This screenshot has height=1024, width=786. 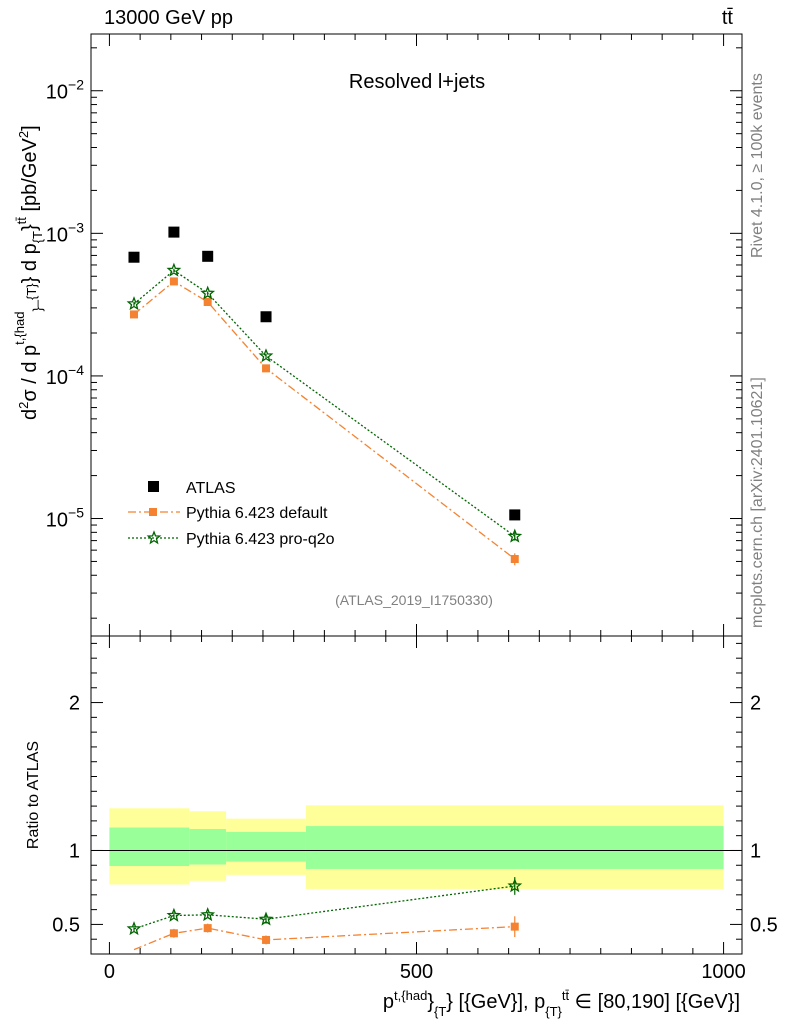 I want to click on rivet-label: Rivet 4.1.0, ≥ 100k events, so click(x=757, y=165).